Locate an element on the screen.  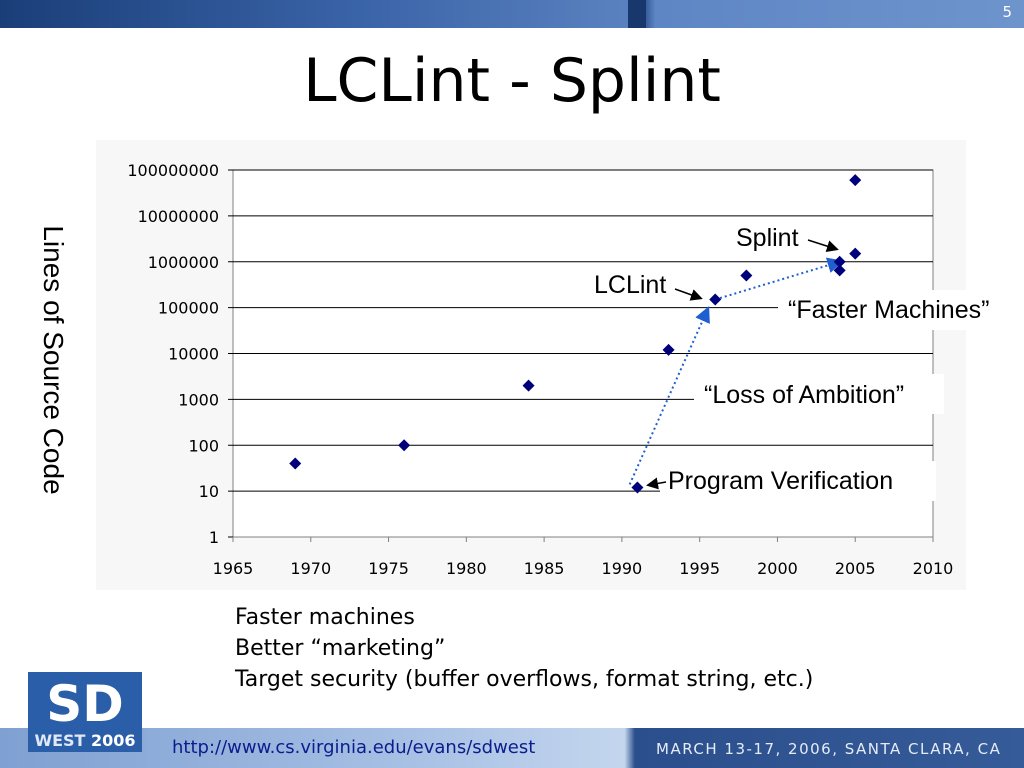
top-banner is located at coordinates (512, 14).